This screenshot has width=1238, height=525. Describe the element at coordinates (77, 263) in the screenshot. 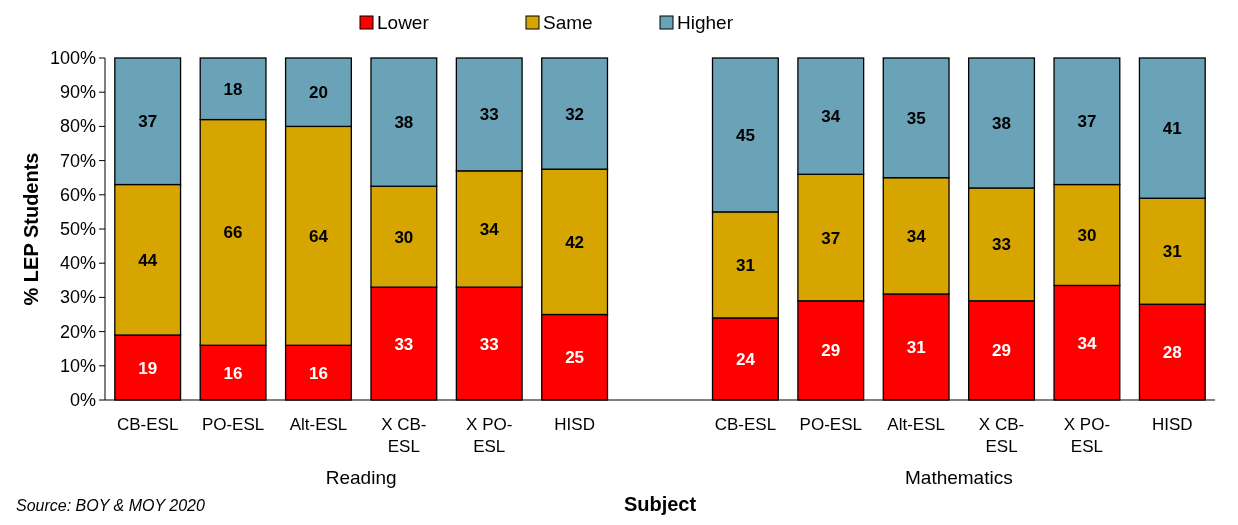

I see `y-tick-label: 40%` at that location.